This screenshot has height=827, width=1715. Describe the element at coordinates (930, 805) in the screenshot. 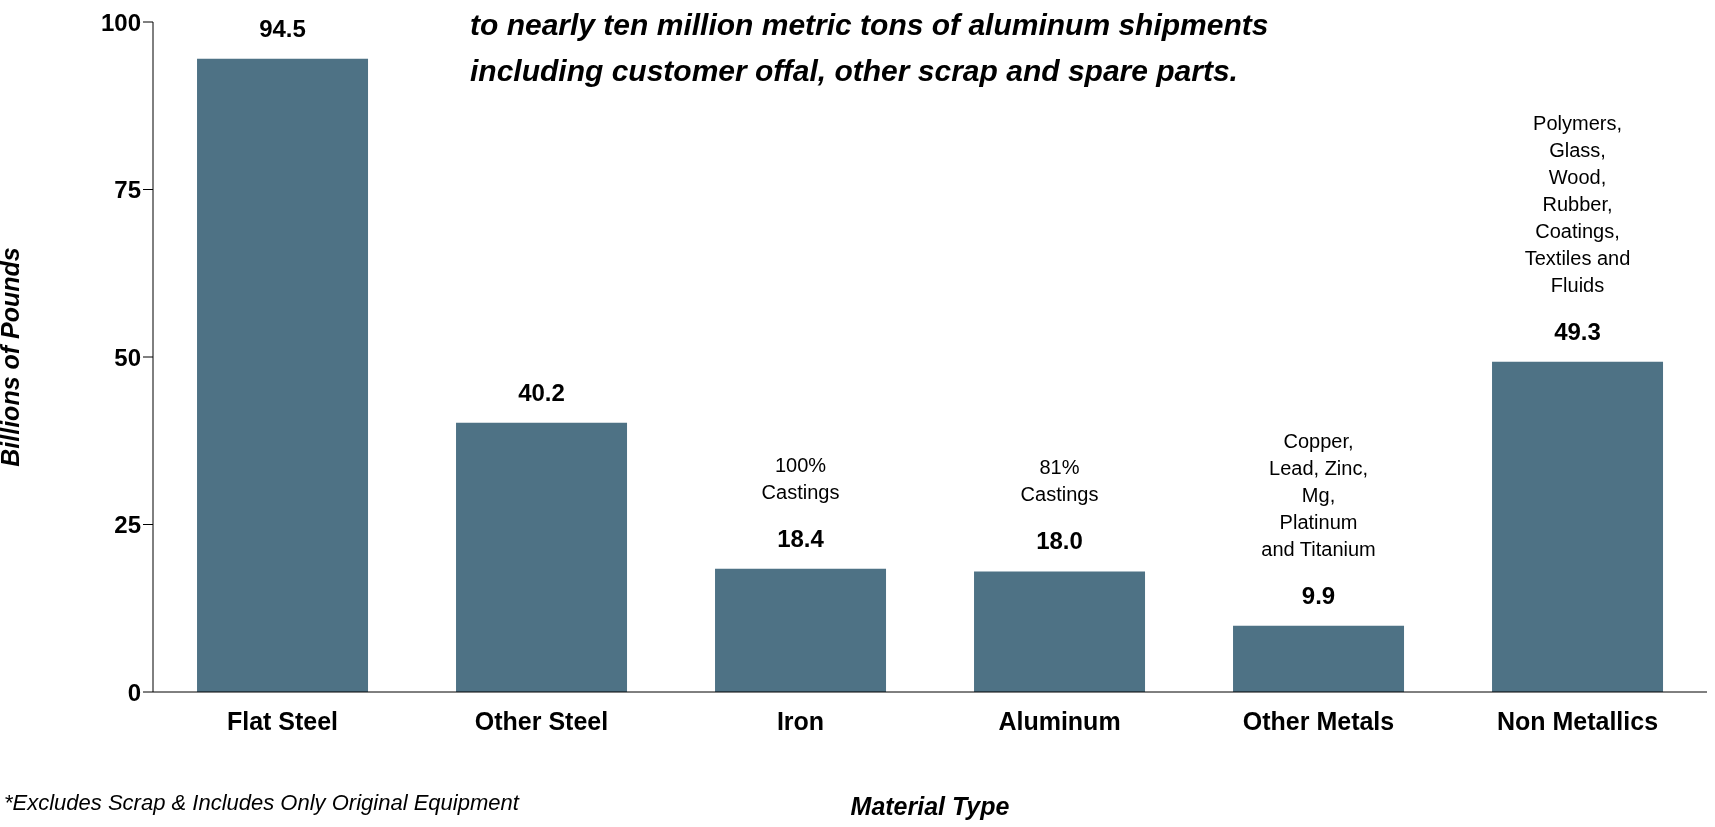

I see `x-axis-title: Material Type` at that location.